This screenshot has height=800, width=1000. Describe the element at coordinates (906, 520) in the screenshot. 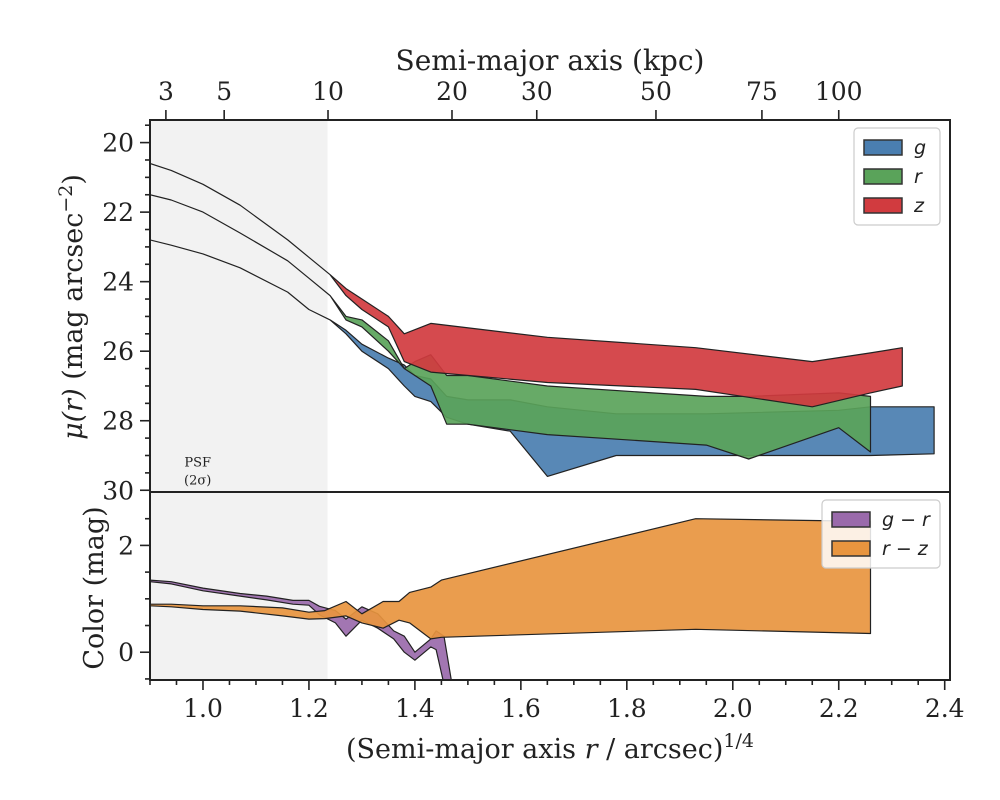

I see `legend-label: g − r` at that location.